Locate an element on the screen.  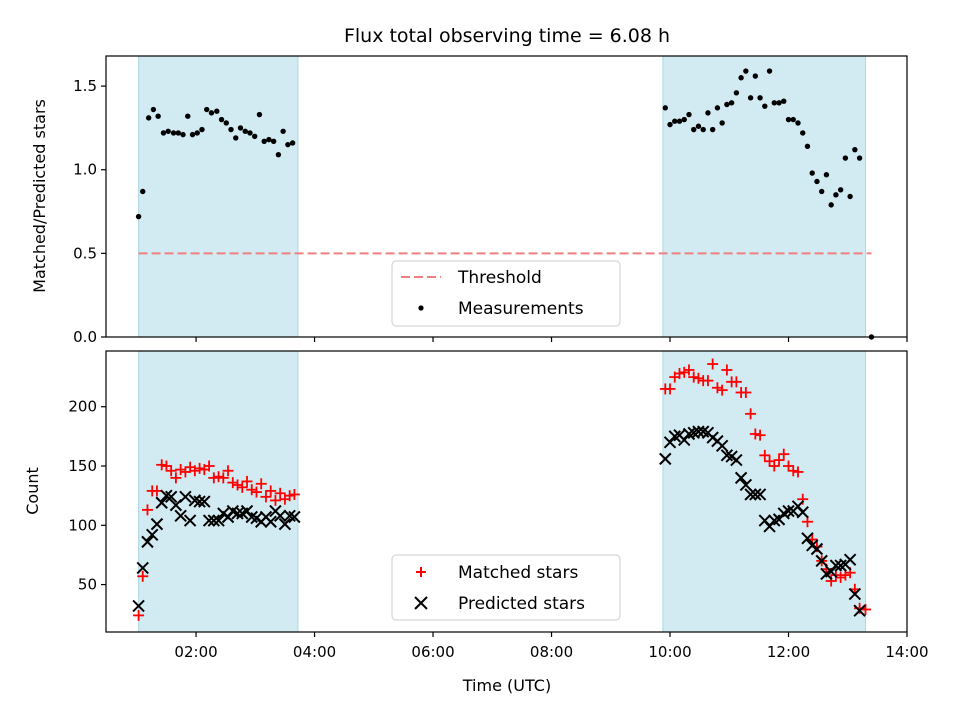
y-tick-label: 100 is located at coordinates (82, 525).